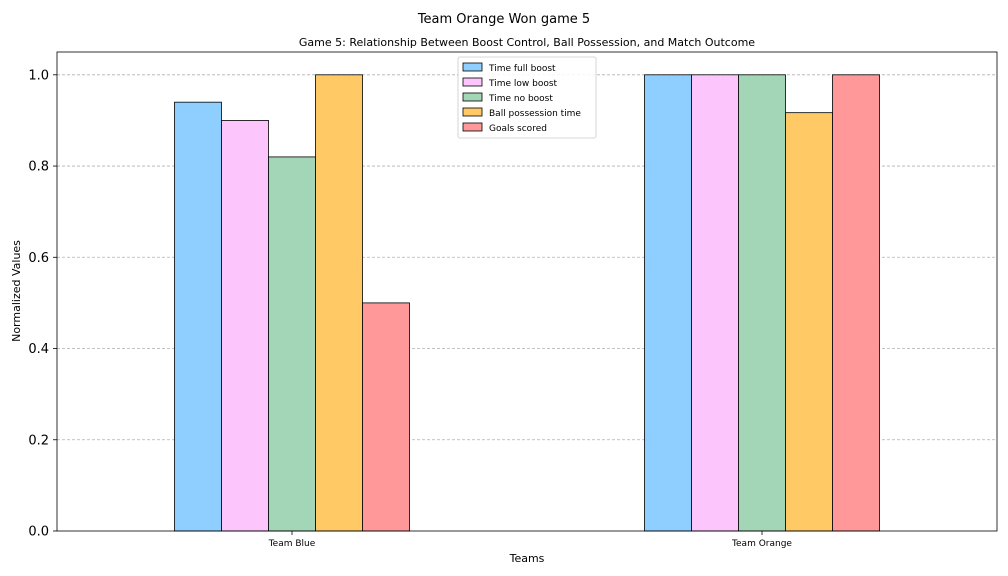 The height and width of the screenshot is (576, 1008). Describe the element at coordinates (523, 84) in the screenshot. I see `legend-entry: Time low boost` at that location.